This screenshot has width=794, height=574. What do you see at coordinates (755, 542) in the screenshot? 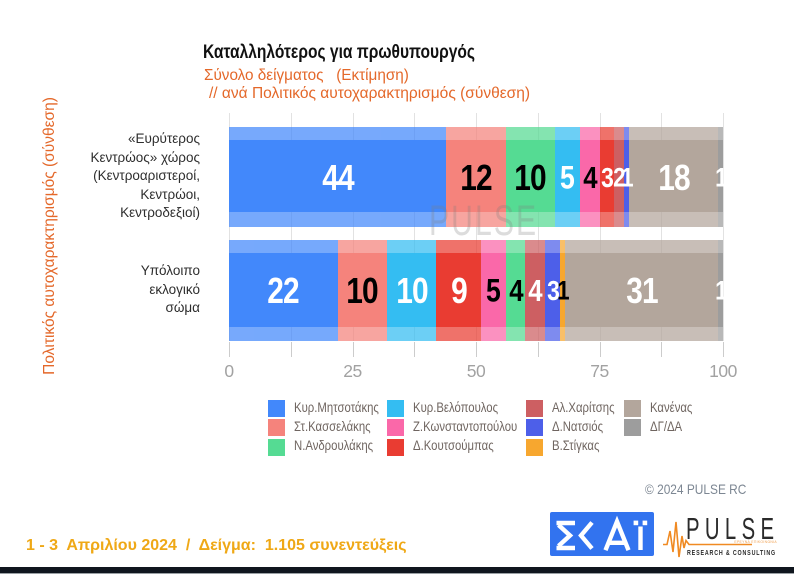
I see `svg-text: ΕΡΕΥΝΑ ΕΠΙΚΟΙΝΩΝΙΑ` at bounding box center [755, 542].